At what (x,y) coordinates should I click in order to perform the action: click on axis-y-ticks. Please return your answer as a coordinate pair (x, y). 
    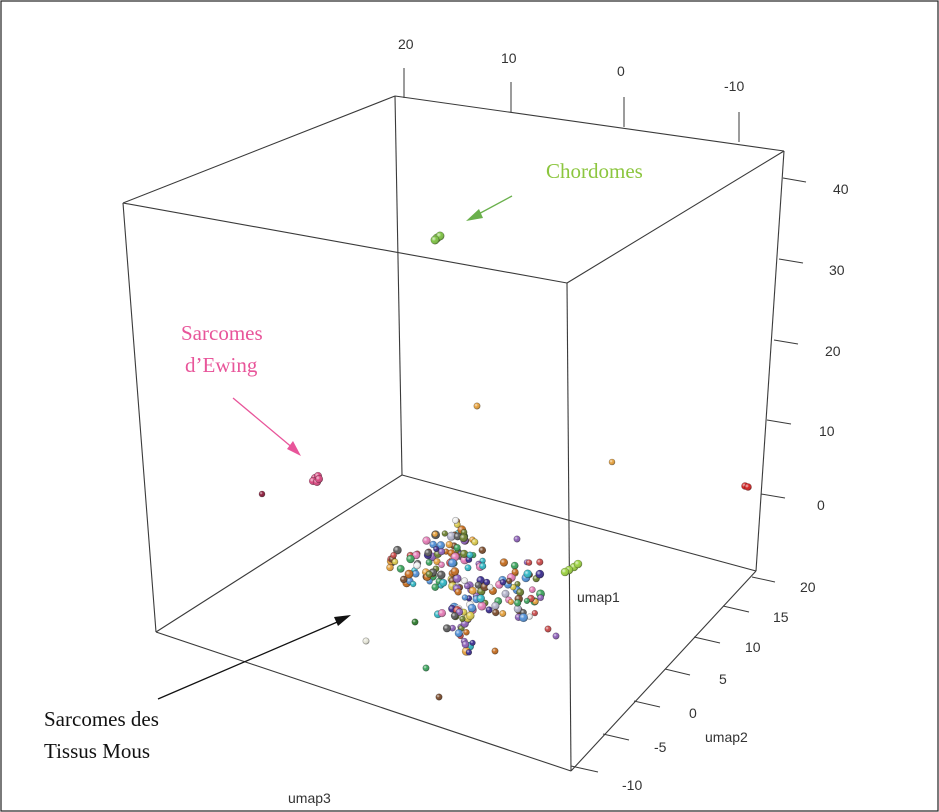
    Looking at the image, I should click on (673, 674).